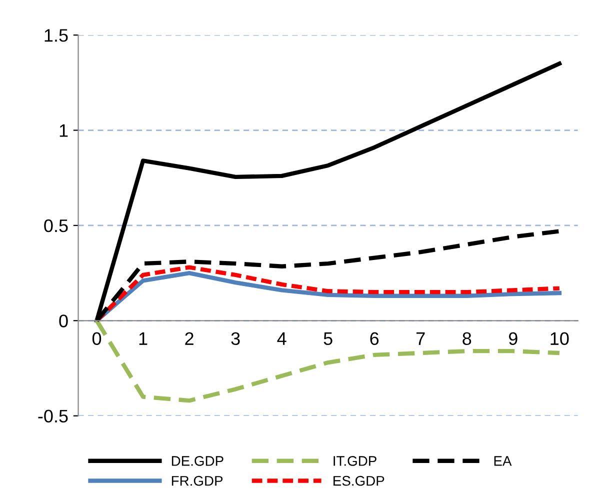  Describe the element at coordinates (189, 338) in the screenshot. I see `x-tick-label: 2` at that location.